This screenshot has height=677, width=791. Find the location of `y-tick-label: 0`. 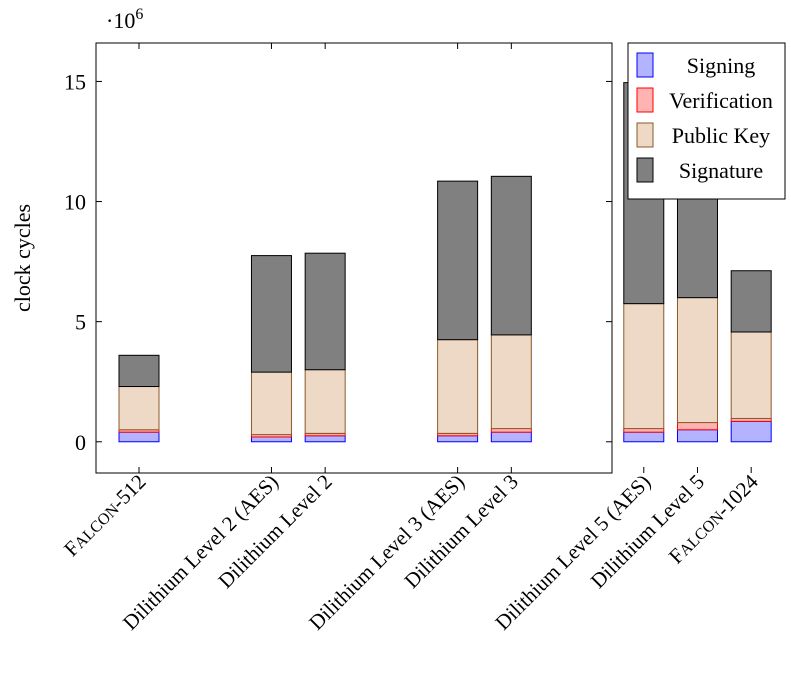

y-tick-label: 0 is located at coordinates (80, 442).